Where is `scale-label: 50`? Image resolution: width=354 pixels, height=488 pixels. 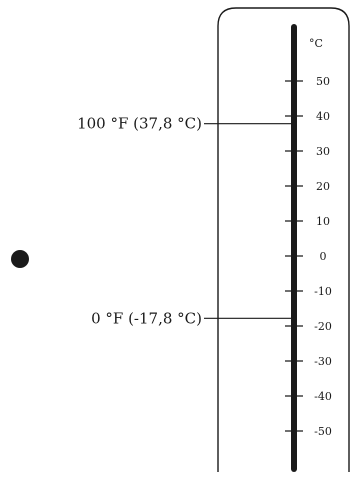 scale-label: 50 is located at coordinates (323, 81).